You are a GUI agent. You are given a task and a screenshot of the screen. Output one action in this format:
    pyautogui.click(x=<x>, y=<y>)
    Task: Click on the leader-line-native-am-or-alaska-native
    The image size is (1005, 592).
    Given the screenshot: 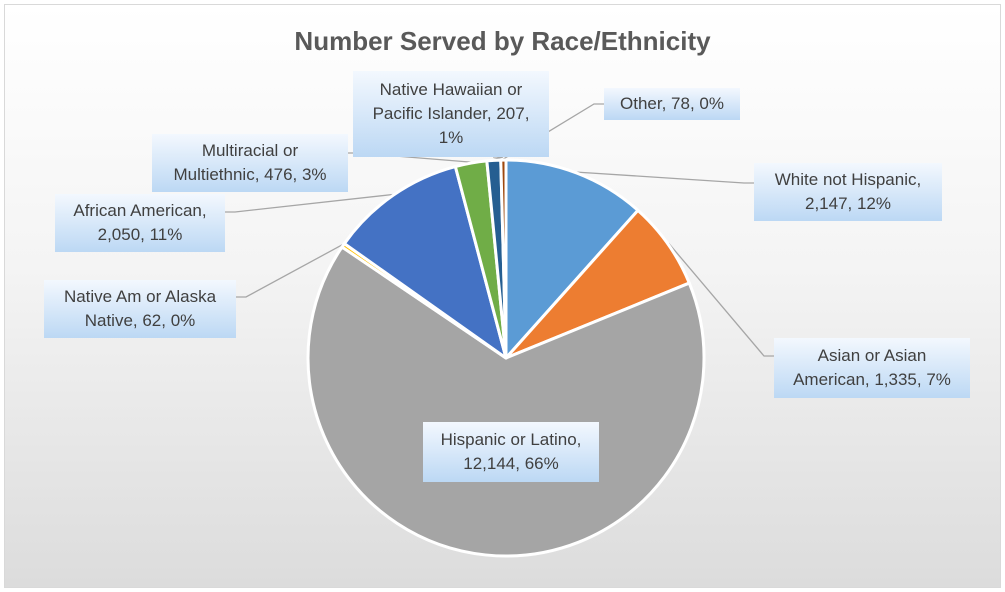 What is the action you would take?
    pyautogui.click(x=289, y=271)
    